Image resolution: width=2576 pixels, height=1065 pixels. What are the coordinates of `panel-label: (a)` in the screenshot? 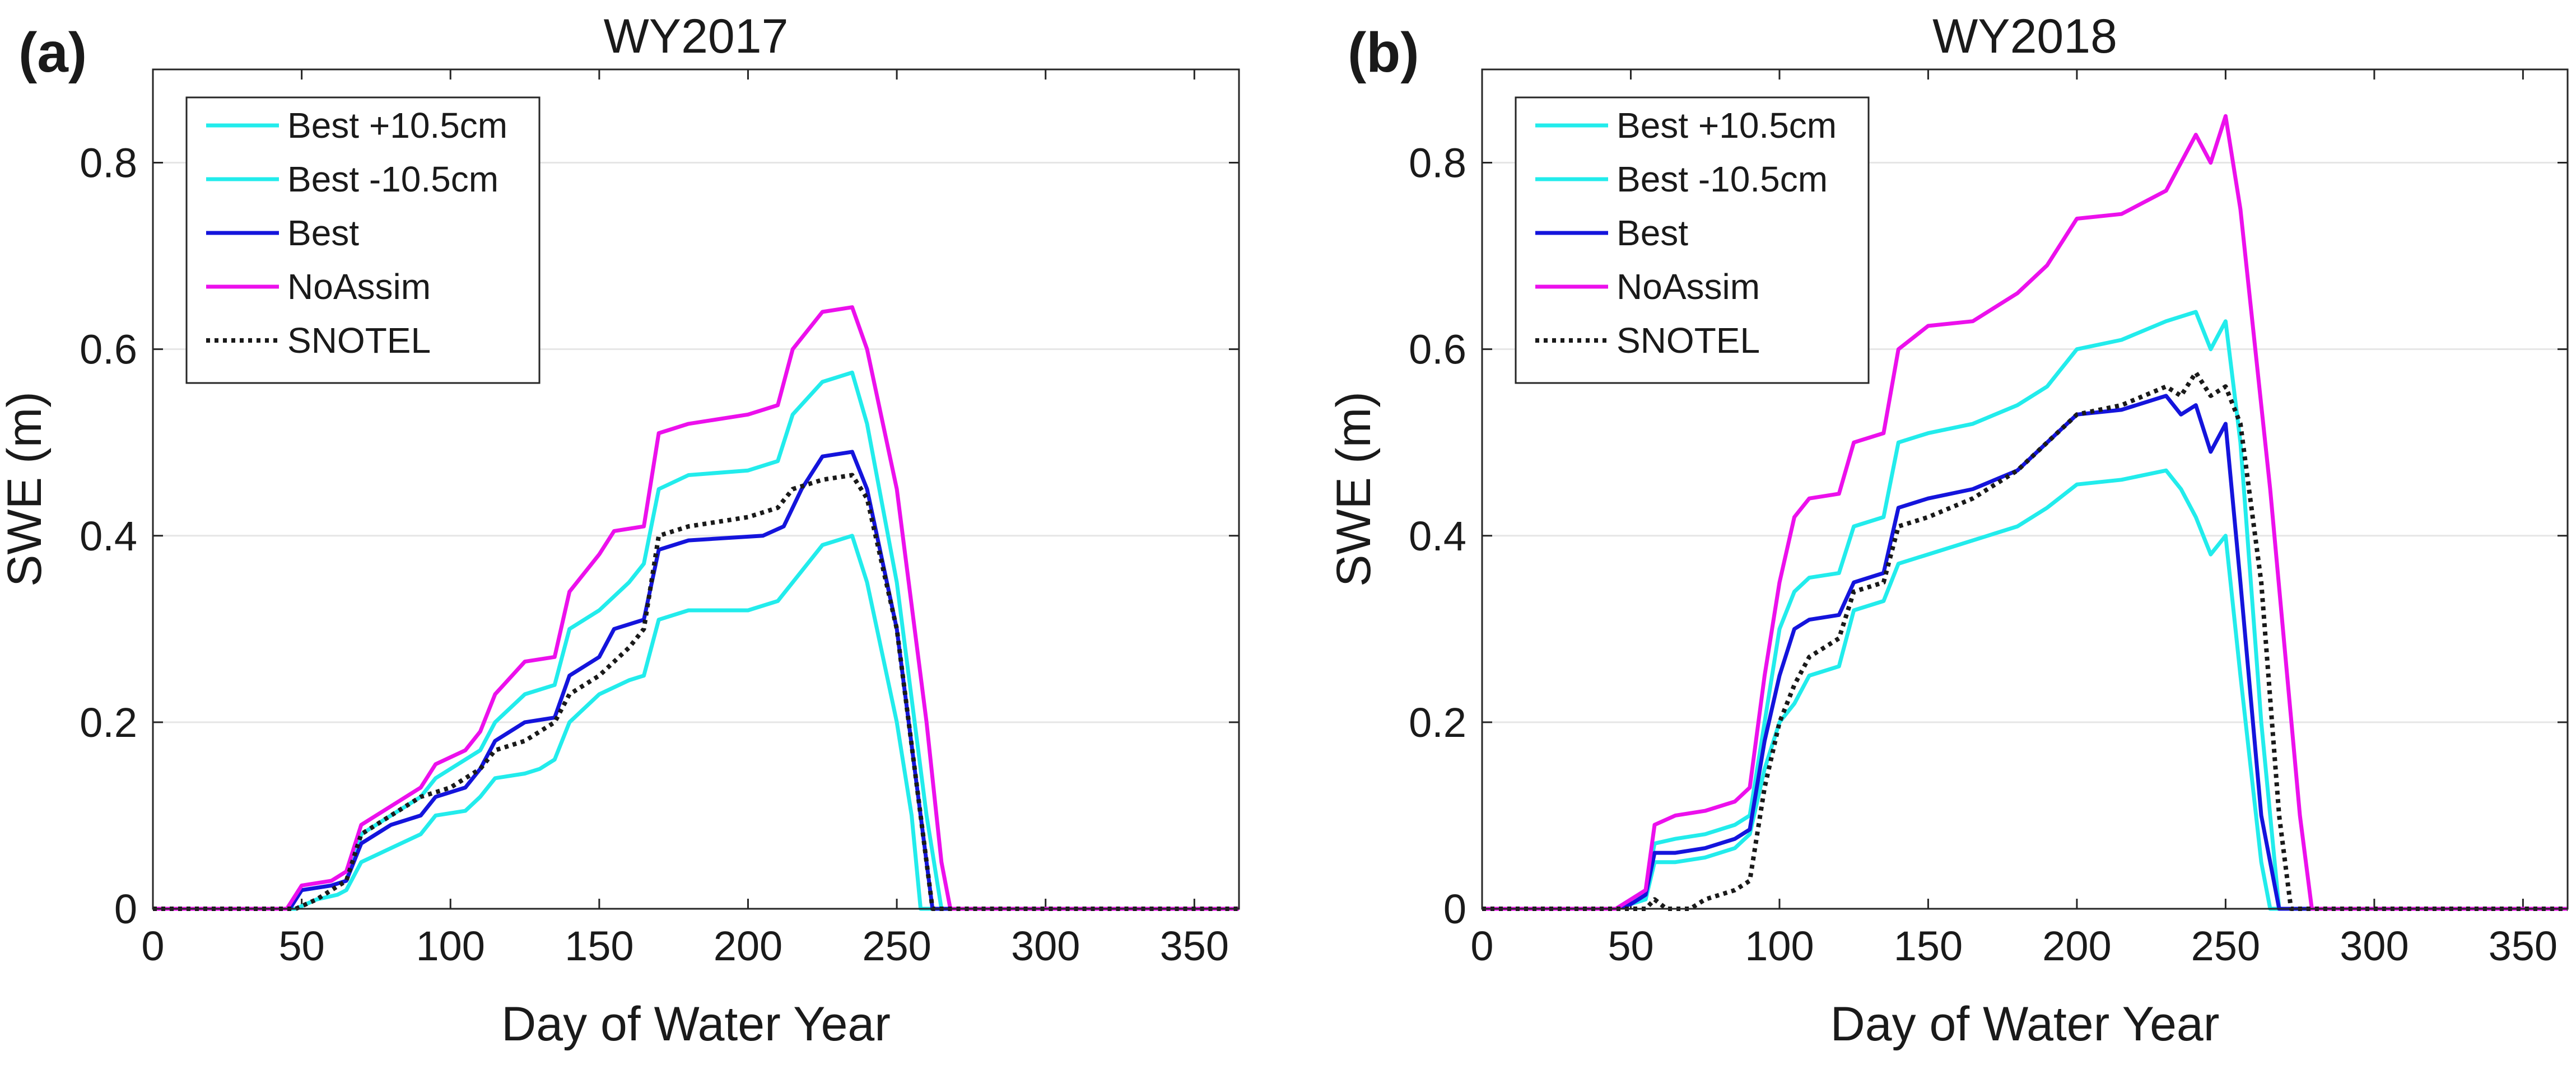 It's located at (52, 52).